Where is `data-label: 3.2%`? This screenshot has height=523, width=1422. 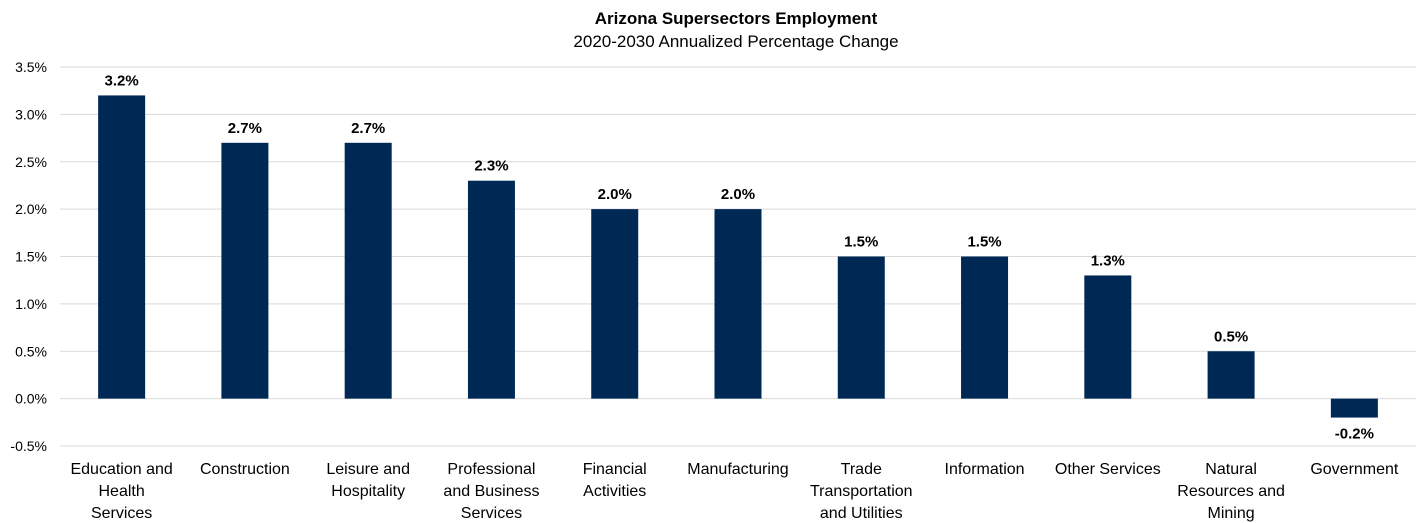
data-label: 3.2% is located at coordinates (122, 80).